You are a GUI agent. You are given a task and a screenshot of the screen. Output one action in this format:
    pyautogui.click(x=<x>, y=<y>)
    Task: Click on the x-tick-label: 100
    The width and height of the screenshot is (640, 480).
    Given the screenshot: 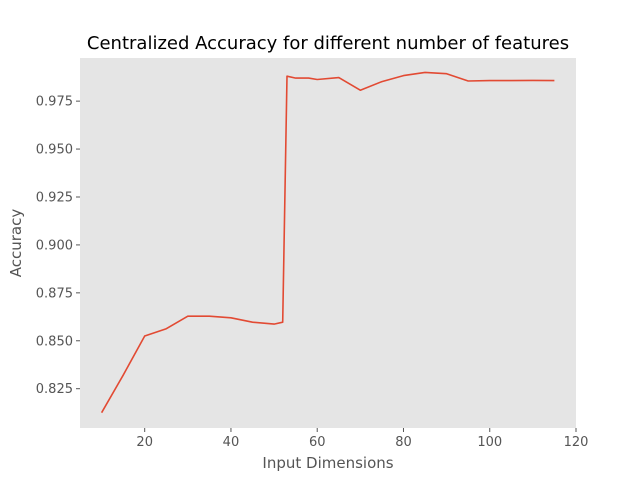 What is the action you would take?
    pyautogui.click(x=489, y=442)
    